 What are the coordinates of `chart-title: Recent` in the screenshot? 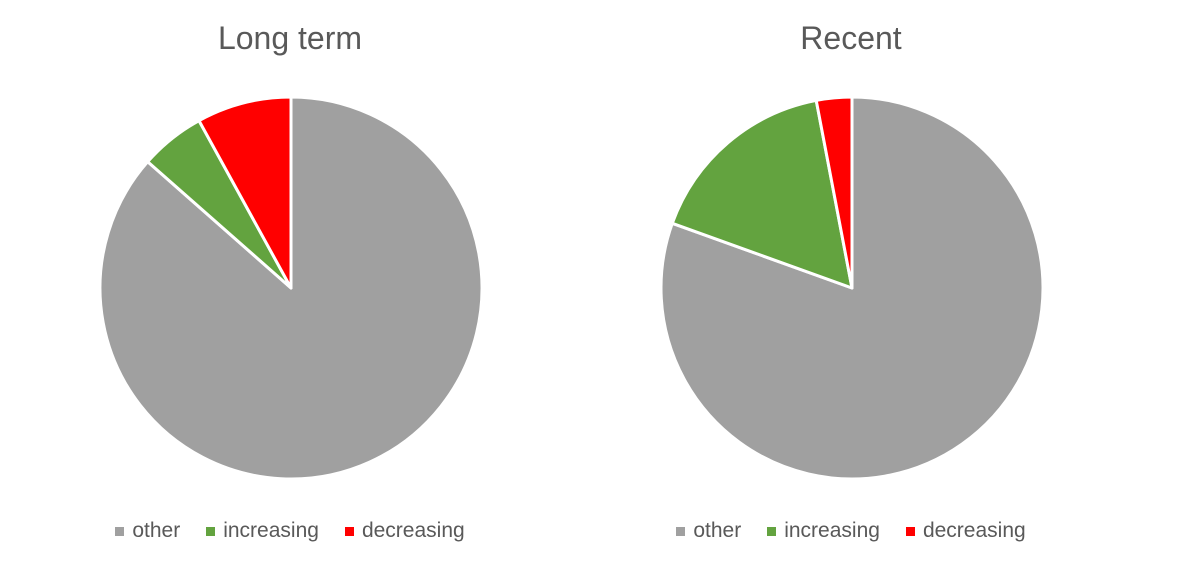 It's located at (851, 38).